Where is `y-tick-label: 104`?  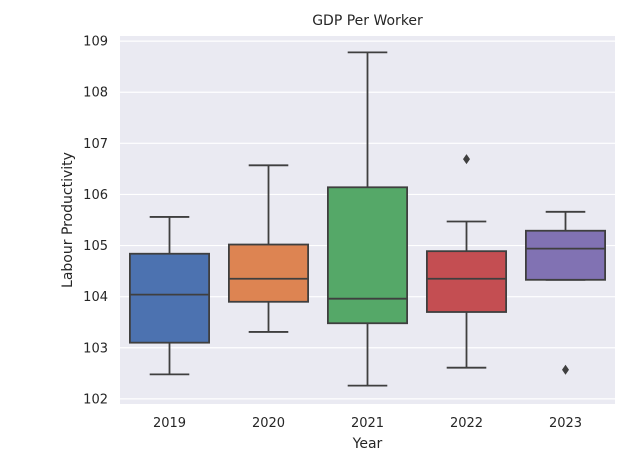
y-tick-label: 104 is located at coordinates (95, 297).